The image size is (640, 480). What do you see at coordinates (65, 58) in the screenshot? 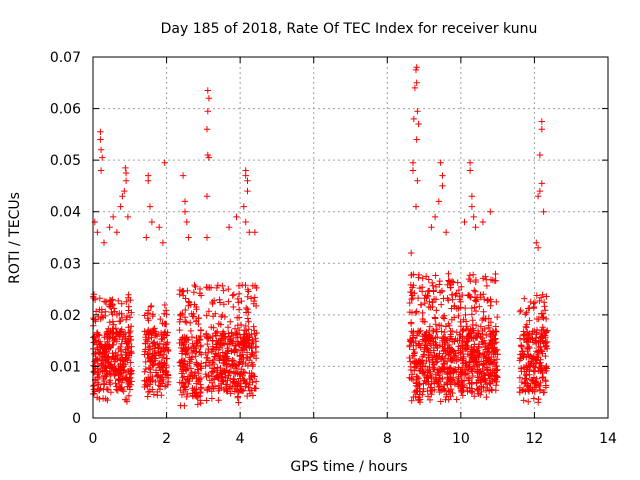
I see `y-tick-label: 0.07` at bounding box center [65, 58].